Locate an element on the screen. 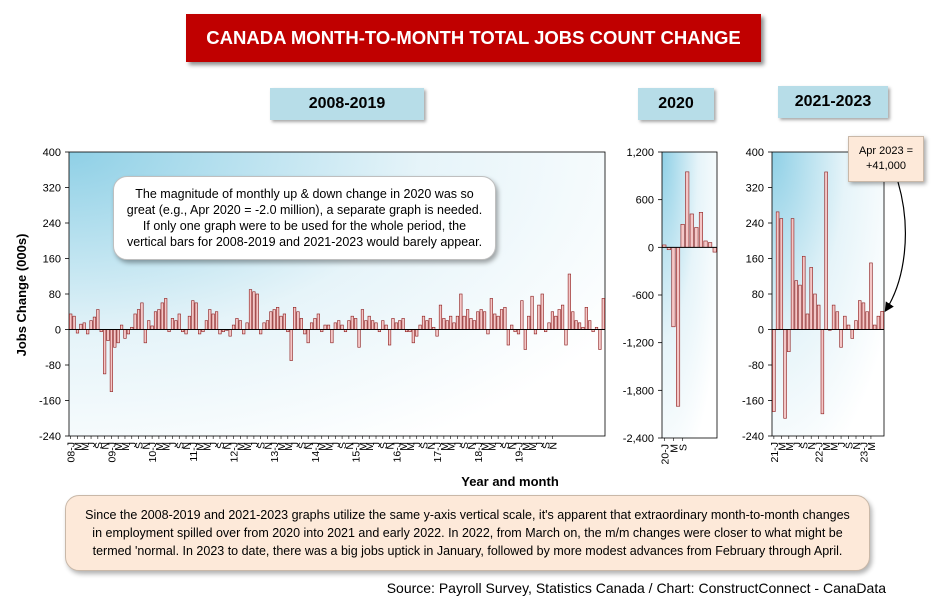  callout-apr-2023: Apr 2023 = +41,000 is located at coordinates (886, 159).